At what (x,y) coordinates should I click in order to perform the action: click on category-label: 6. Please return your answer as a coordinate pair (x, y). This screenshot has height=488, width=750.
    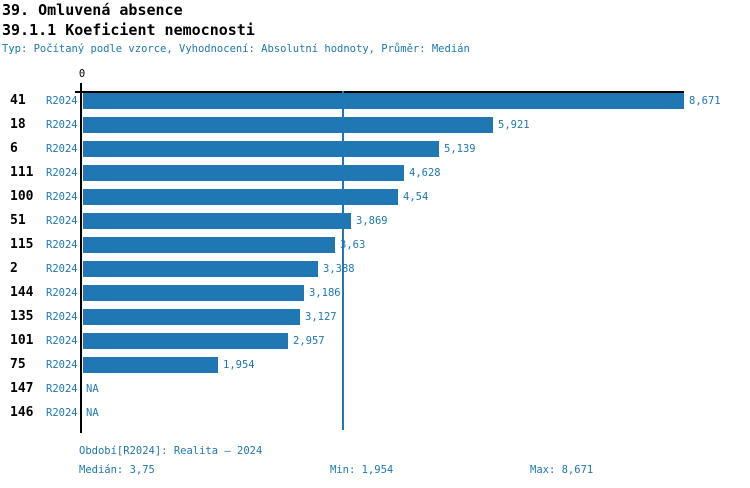
    Looking at the image, I should click on (14, 148).